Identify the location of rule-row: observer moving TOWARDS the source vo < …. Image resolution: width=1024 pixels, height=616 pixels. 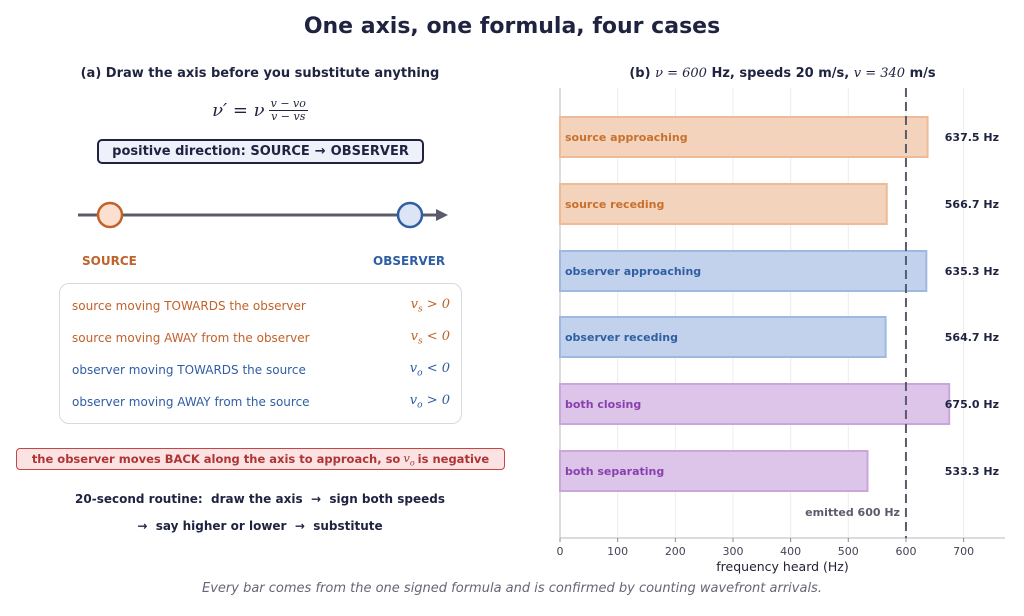
(261, 370).